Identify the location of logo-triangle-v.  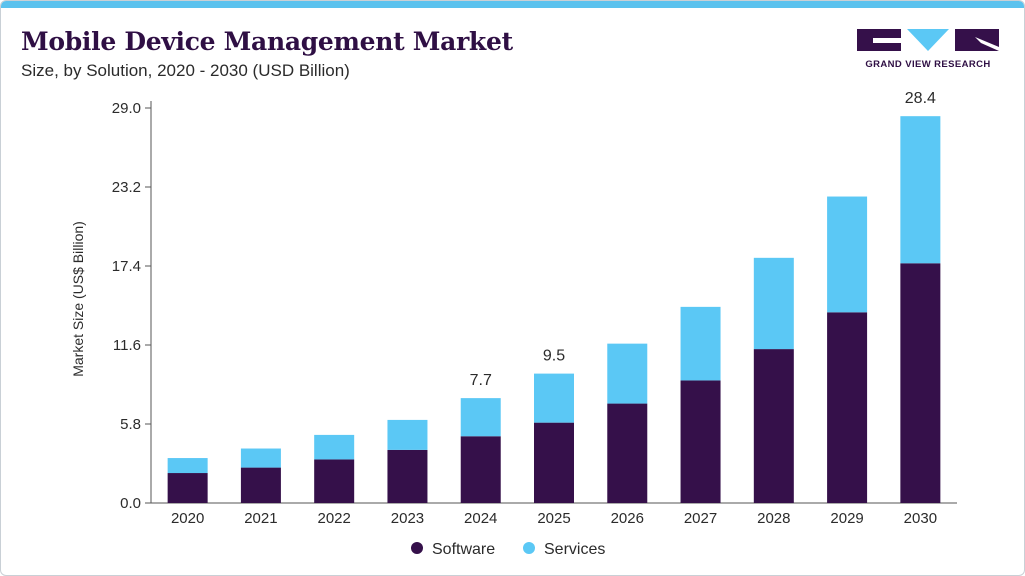
(928, 40).